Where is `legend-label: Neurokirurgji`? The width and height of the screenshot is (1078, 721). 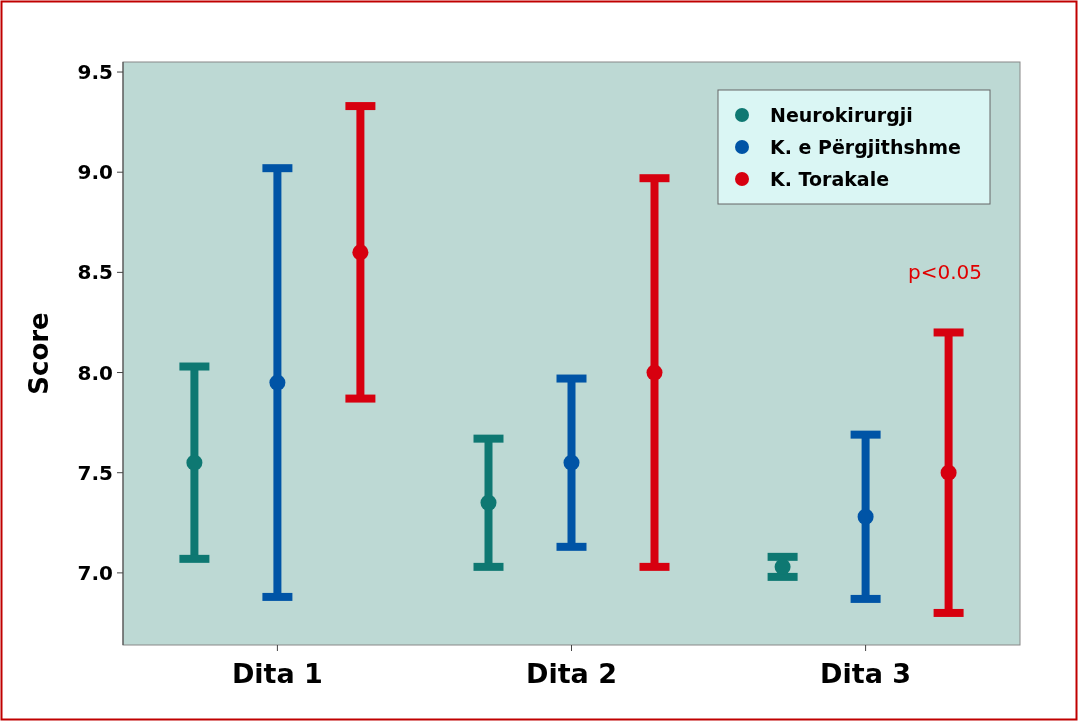 legend-label: Neurokirurgji is located at coordinates (841, 114).